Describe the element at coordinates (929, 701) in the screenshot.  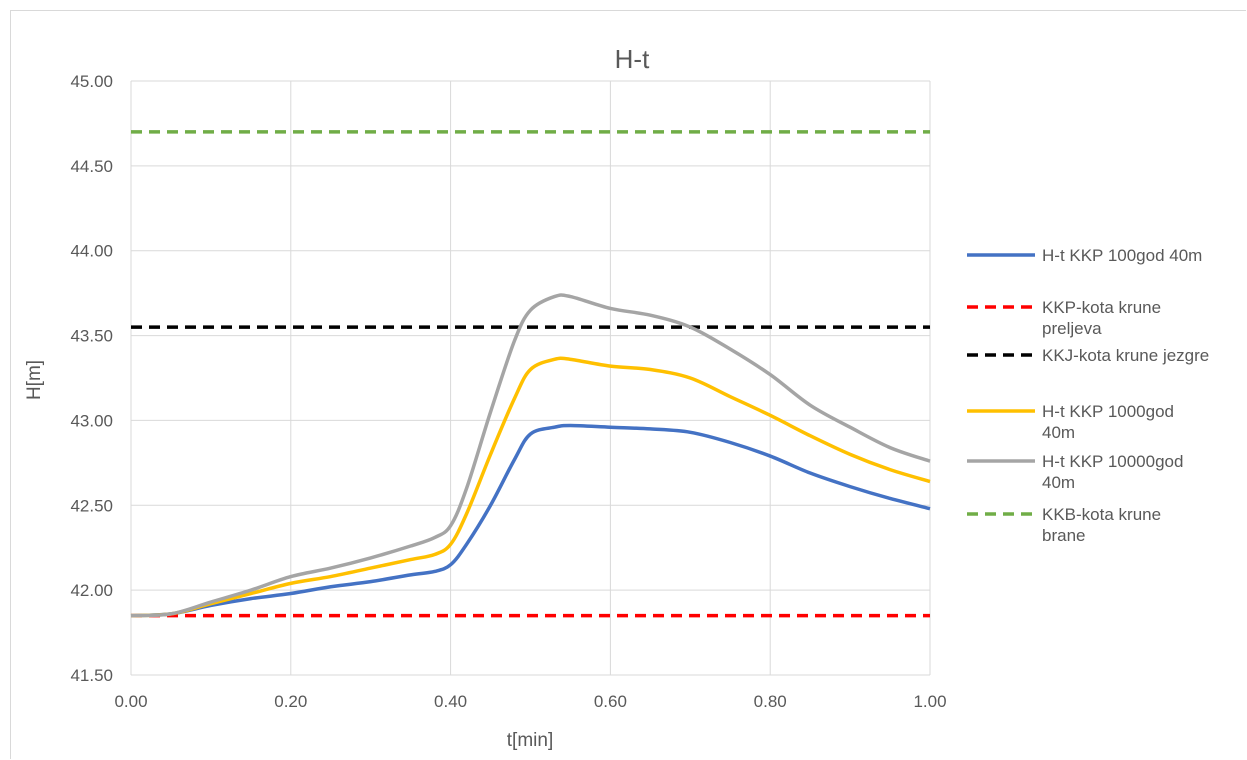
I see `x-tick-label: 1.00` at that location.